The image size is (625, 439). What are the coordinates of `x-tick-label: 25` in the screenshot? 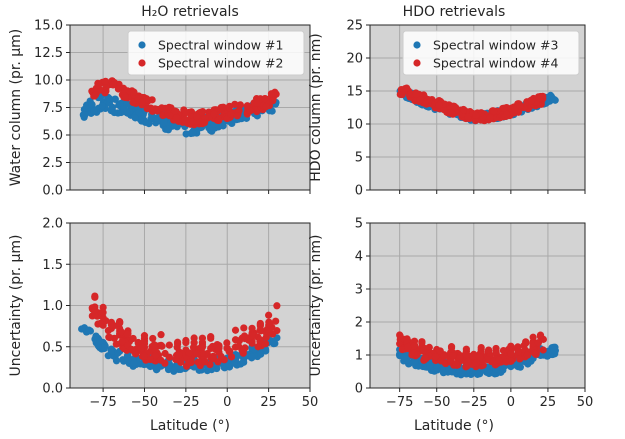 It's located at (268, 402).